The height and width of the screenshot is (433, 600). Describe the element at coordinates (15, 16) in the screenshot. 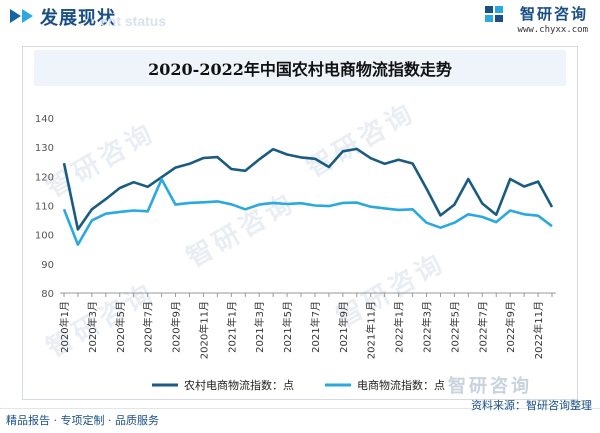

I see `header-triangle-icon` at that location.